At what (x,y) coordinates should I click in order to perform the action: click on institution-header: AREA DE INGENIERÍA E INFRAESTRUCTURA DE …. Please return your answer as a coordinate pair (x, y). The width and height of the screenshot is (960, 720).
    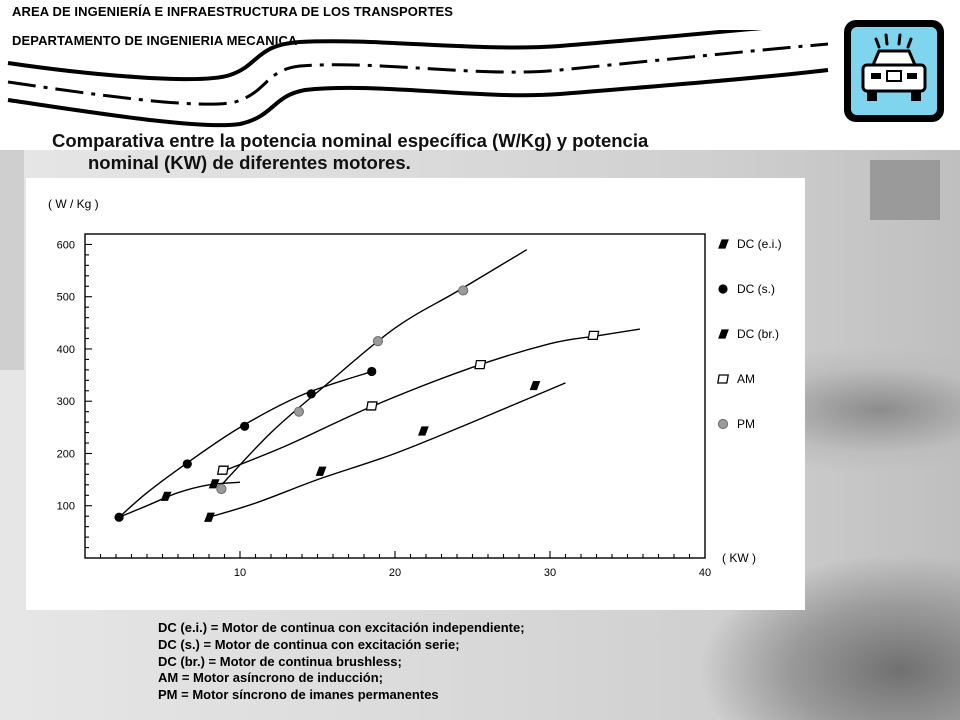
    Looking at the image, I should click on (233, 11).